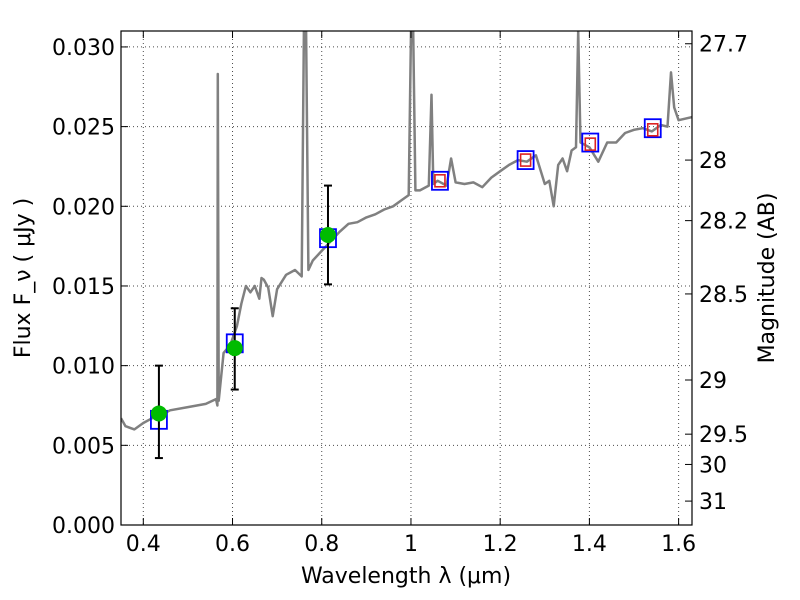 The image size is (800, 600). I want to click on y-tick-label: 0.015, so click(83, 287).